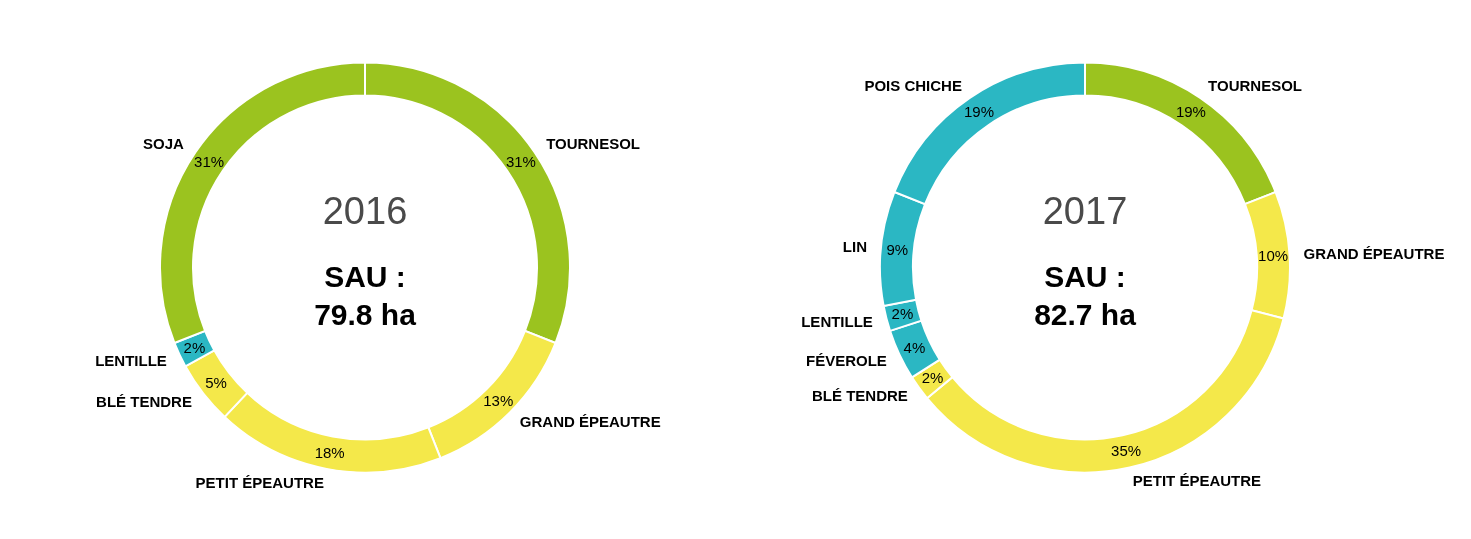 Image resolution: width=1471 pixels, height=539 pixels. What do you see at coordinates (854, 246) in the screenshot?
I see `slice-label: LIN` at bounding box center [854, 246].